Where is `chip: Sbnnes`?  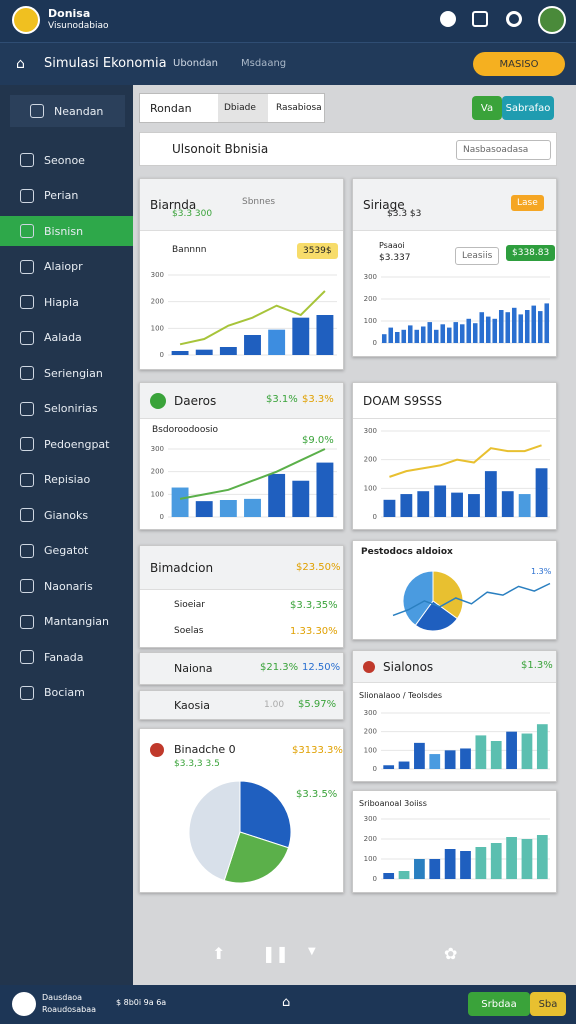 chip: Sbnnes is located at coordinates (259, 202).